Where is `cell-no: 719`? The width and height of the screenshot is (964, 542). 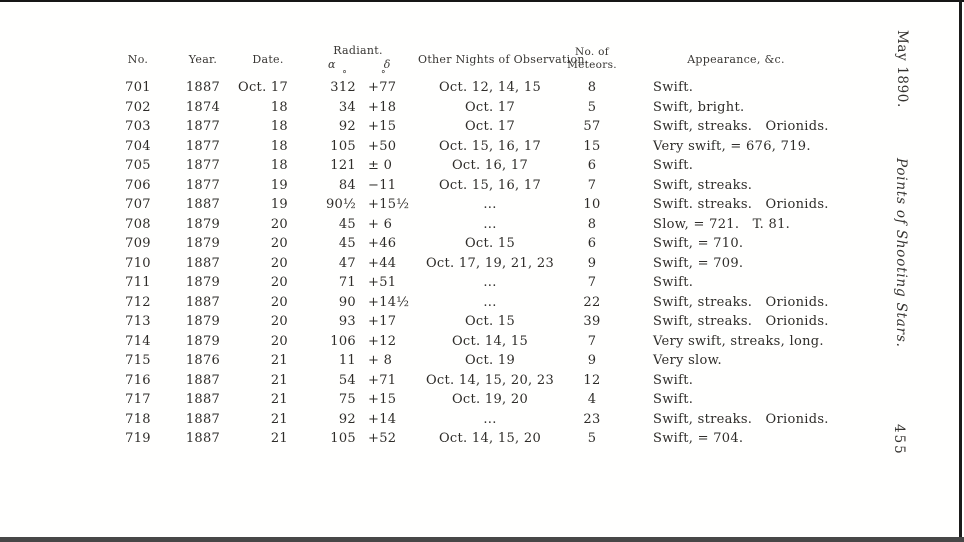 cell-no: 719 is located at coordinates (138, 438).